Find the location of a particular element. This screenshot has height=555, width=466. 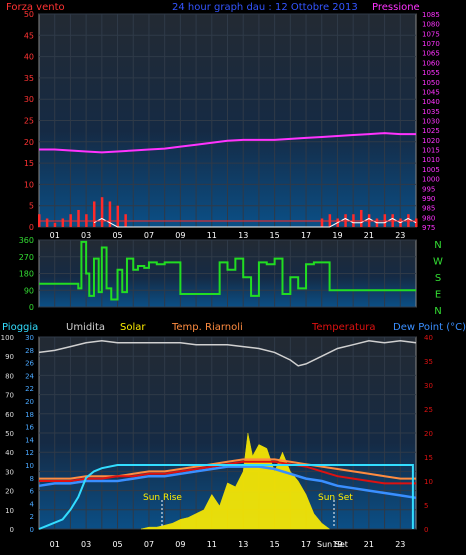

pressure-tick-label: 1065 is located at coordinates (431, 54).